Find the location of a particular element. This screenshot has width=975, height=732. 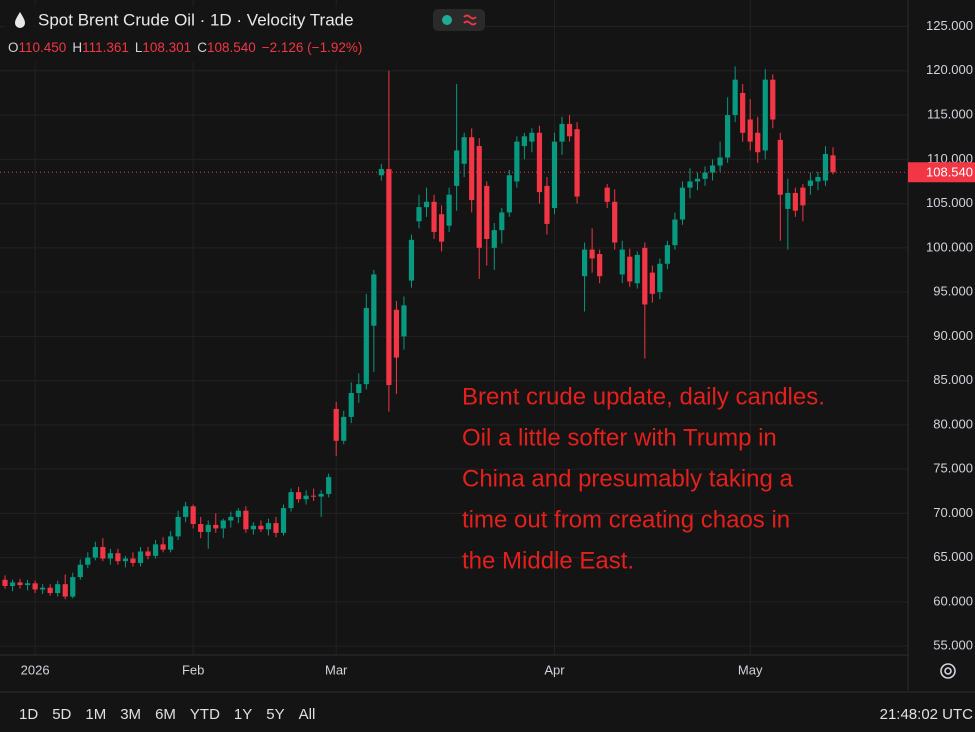

range-button: 6M is located at coordinates (165, 714).